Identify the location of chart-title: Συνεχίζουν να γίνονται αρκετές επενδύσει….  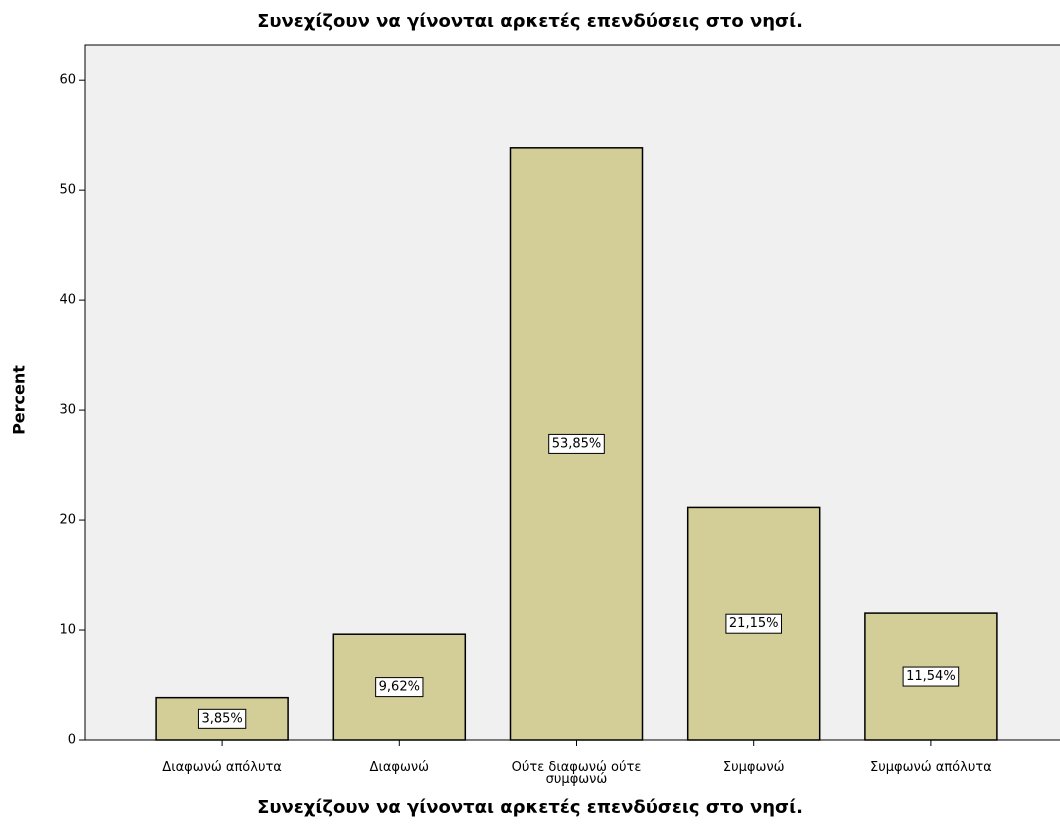
(530, 21).